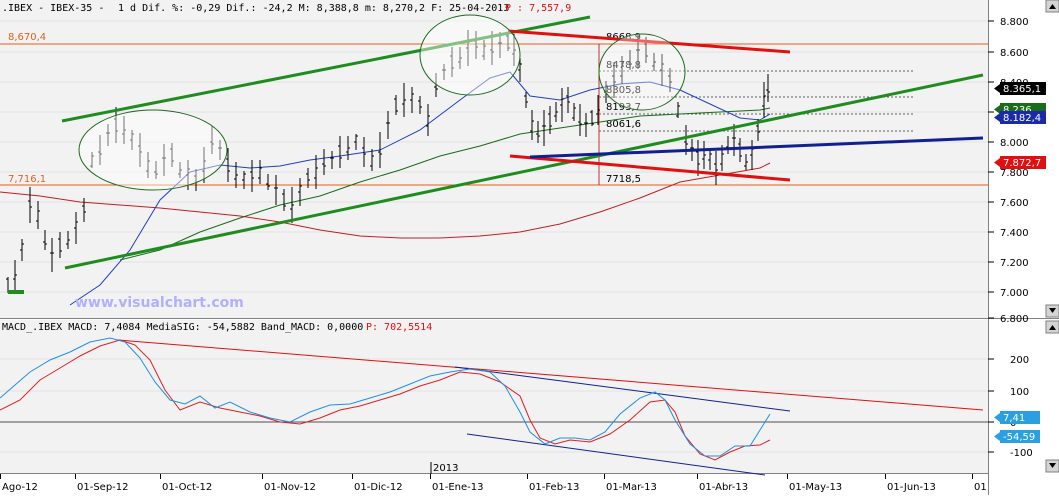  I want to click on price-scroll-down-button, so click(1052, 311).